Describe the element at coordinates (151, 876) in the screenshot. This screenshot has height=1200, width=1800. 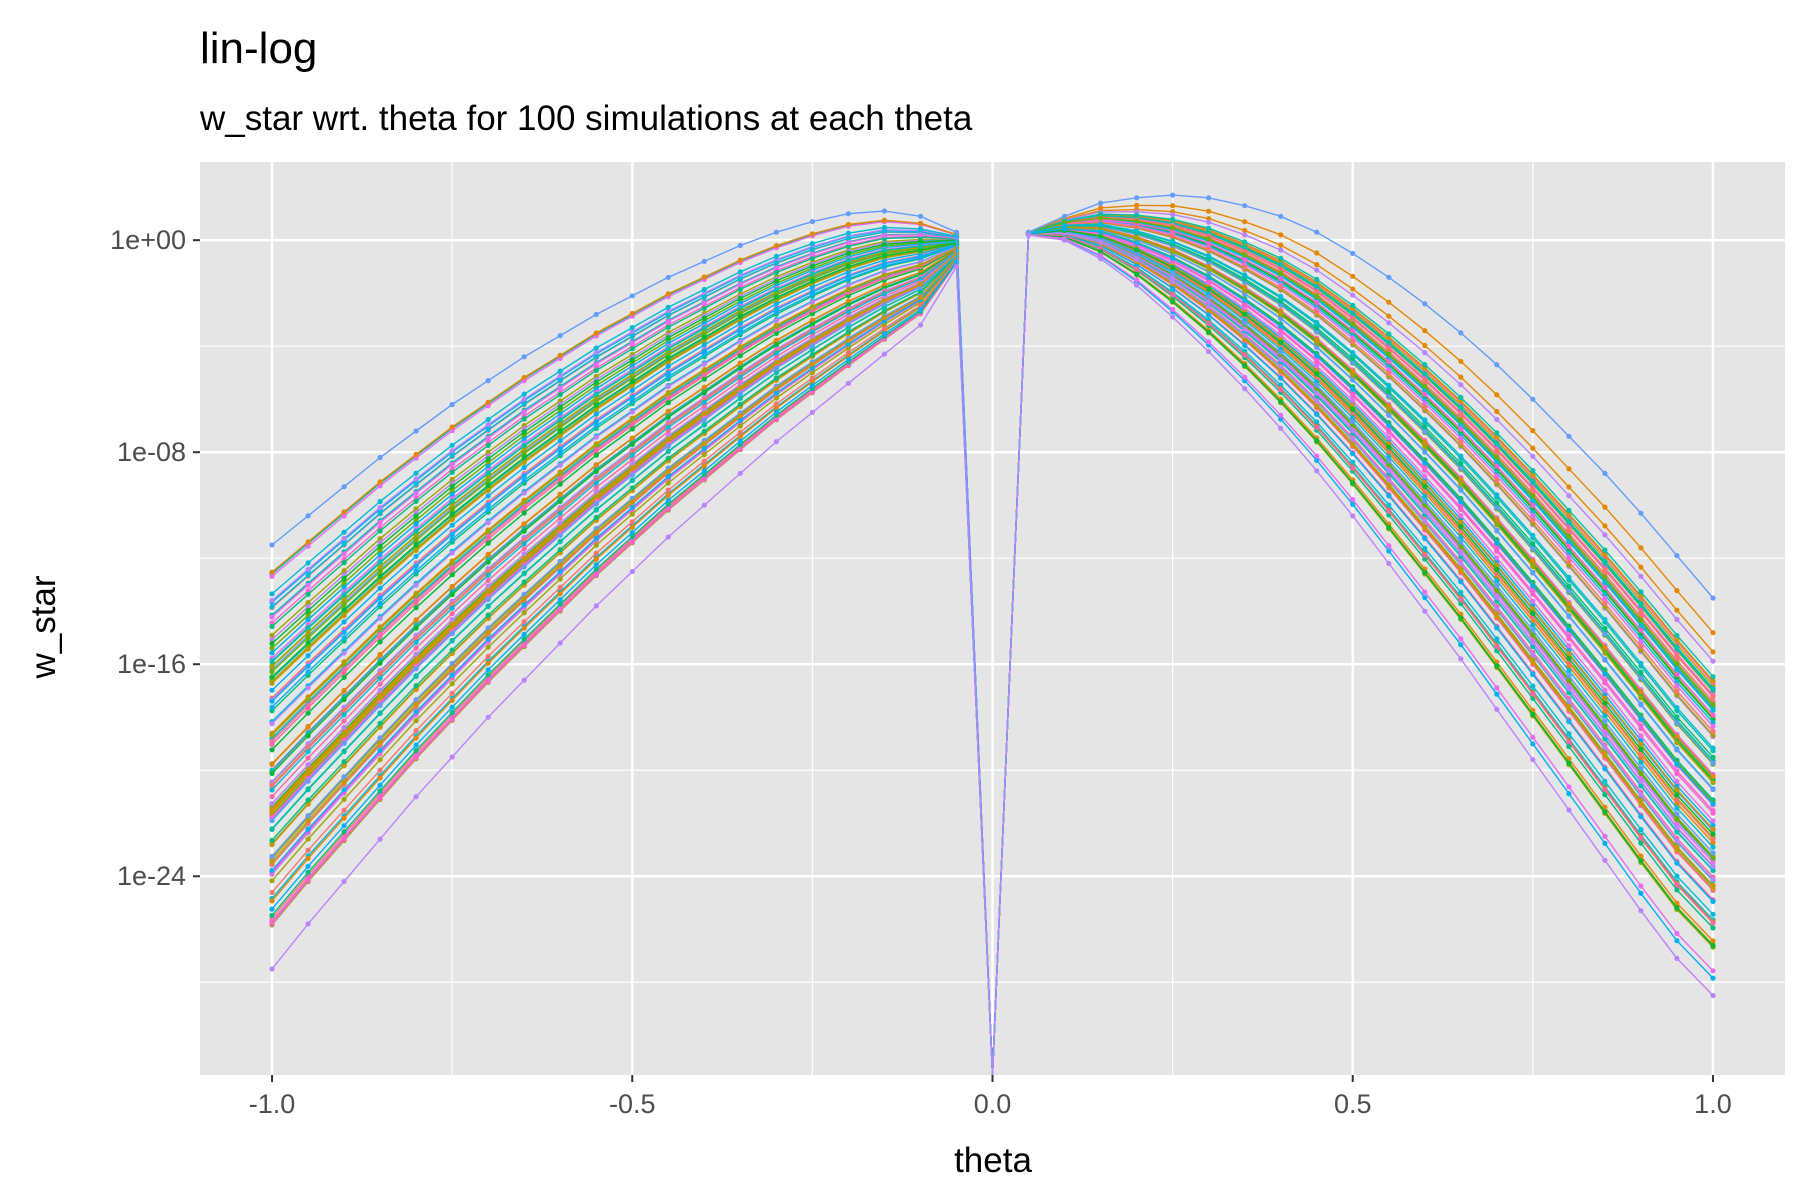
I see `y-tick-label: 1e-24` at that location.